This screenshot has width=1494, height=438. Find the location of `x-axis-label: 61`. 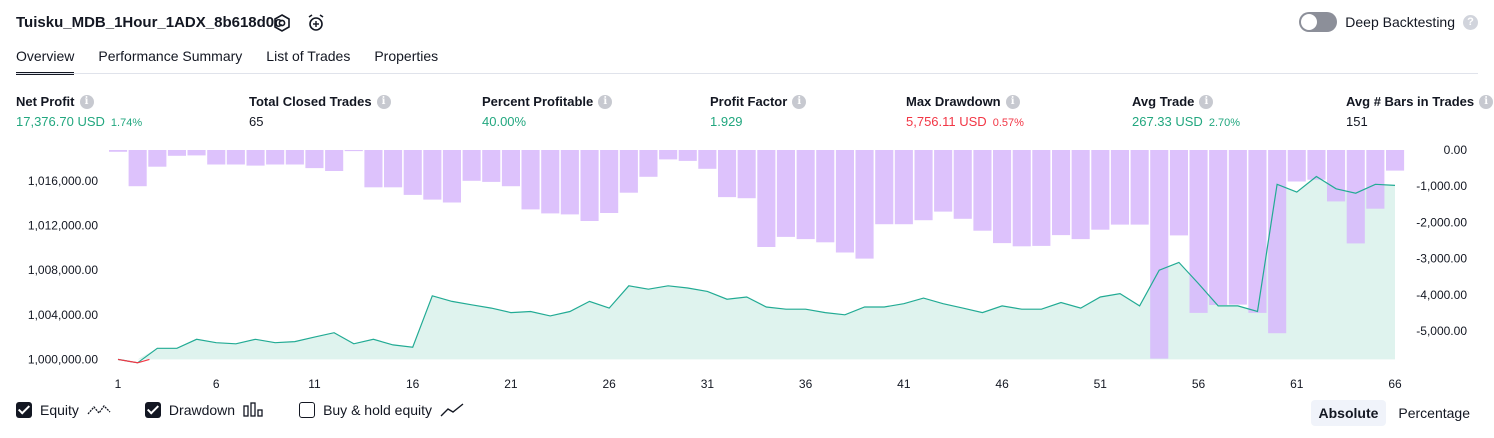

x-axis-label: 61 is located at coordinates (1297, 384).